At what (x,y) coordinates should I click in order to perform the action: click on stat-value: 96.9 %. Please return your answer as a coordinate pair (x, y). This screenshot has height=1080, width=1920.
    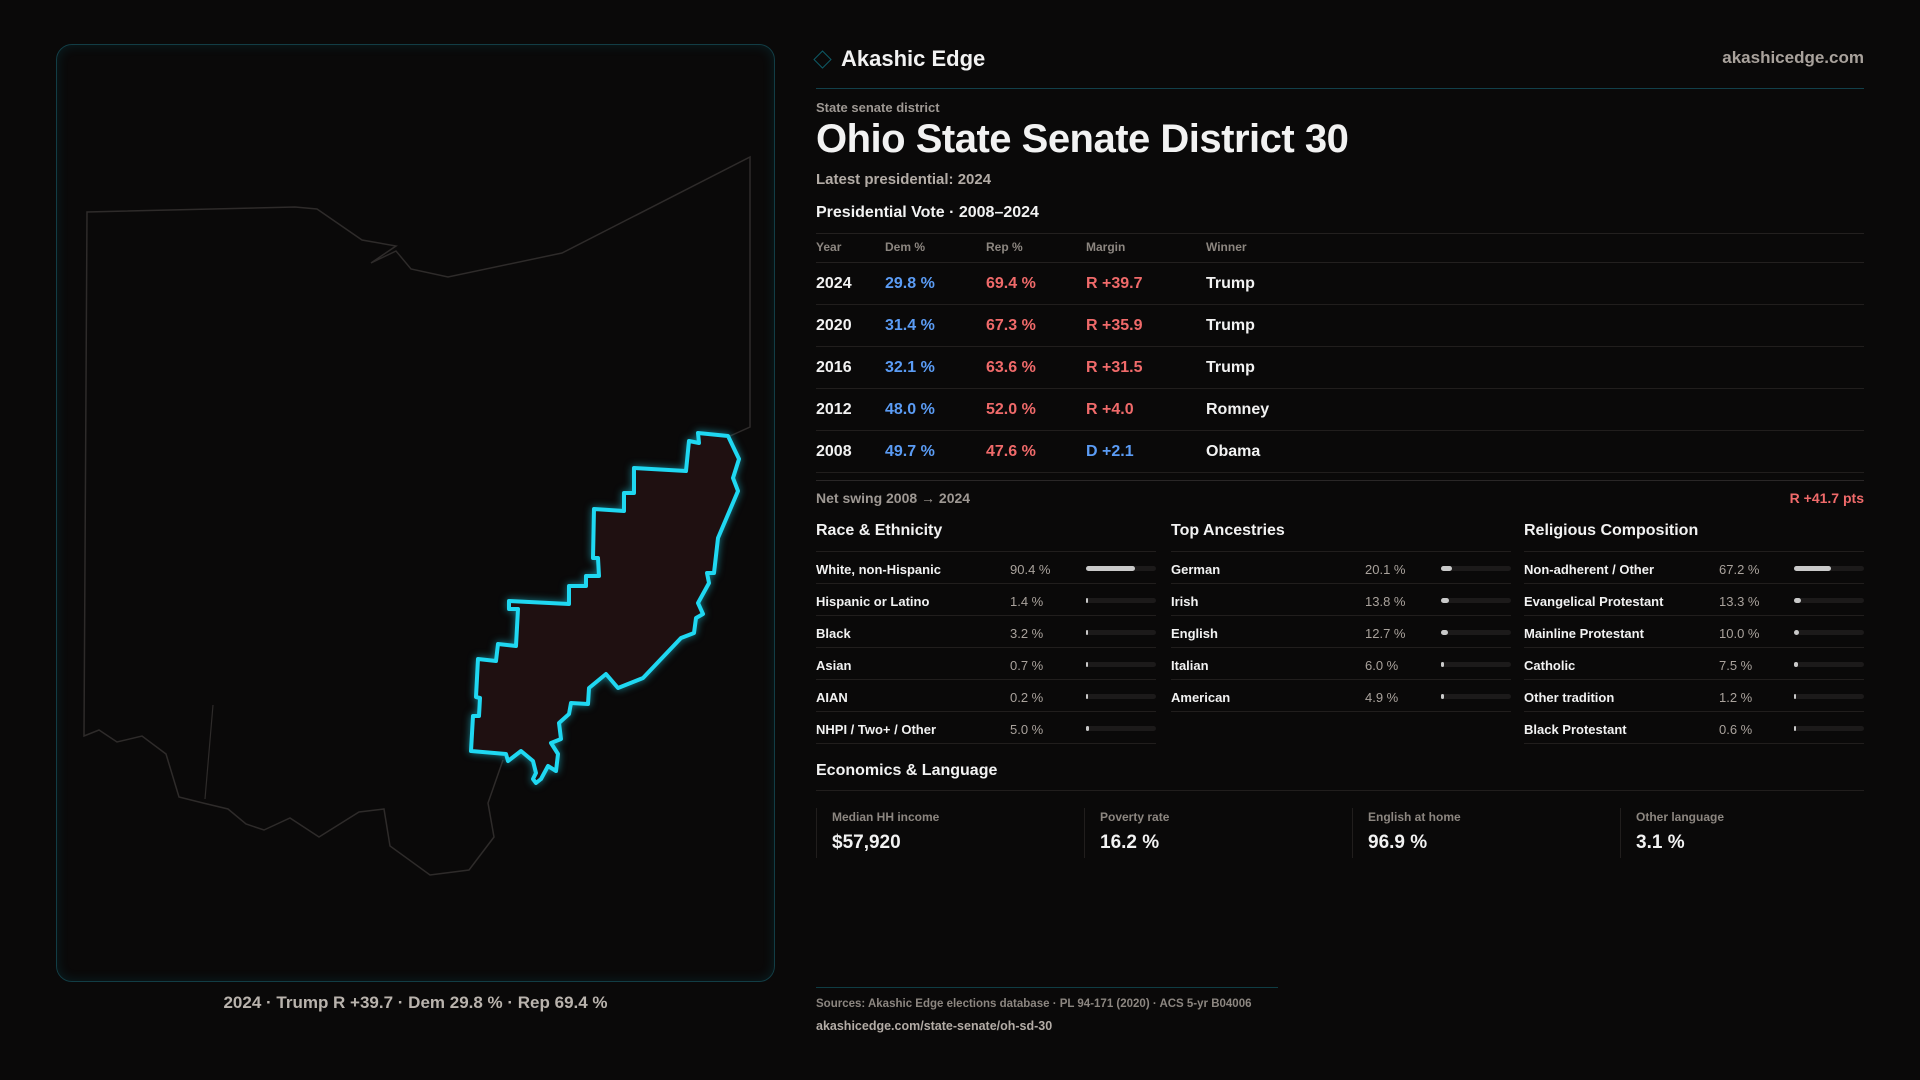
    Looking at the image, I should click on (1398, 842).